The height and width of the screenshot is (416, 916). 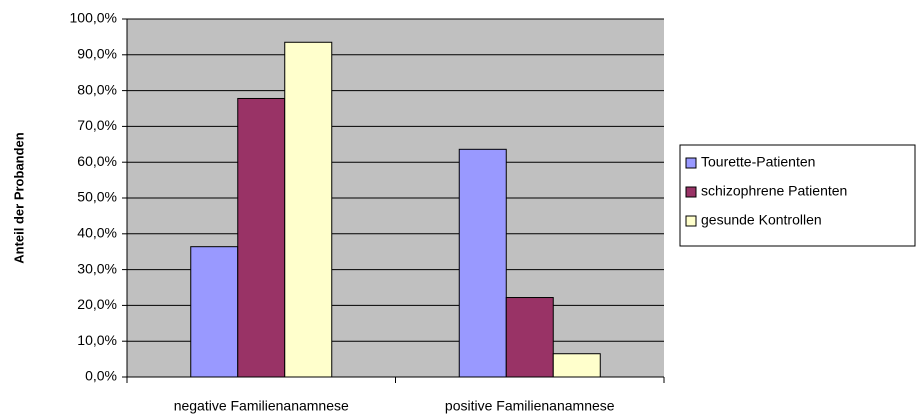 I want to click on legend-label: Tourette-Patienten, so click(x=758, y=162).